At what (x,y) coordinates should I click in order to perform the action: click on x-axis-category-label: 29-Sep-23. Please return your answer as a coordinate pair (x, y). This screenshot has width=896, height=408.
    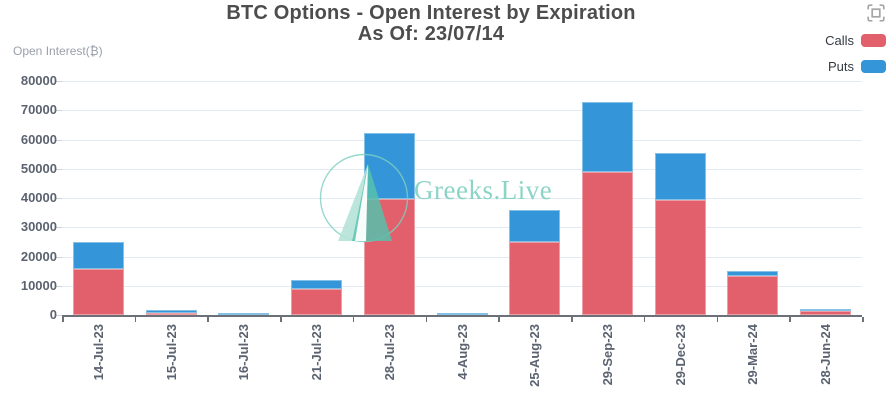
    Looking at the image, I should click on (607, 355).